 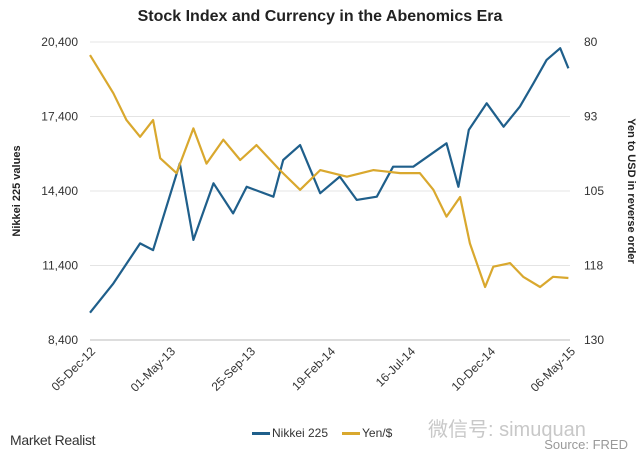 What do you see at coordinates (153, 369) in the screenshot?
I see `x-tick-label: 01-May-13` at bounding box center [153, 369].